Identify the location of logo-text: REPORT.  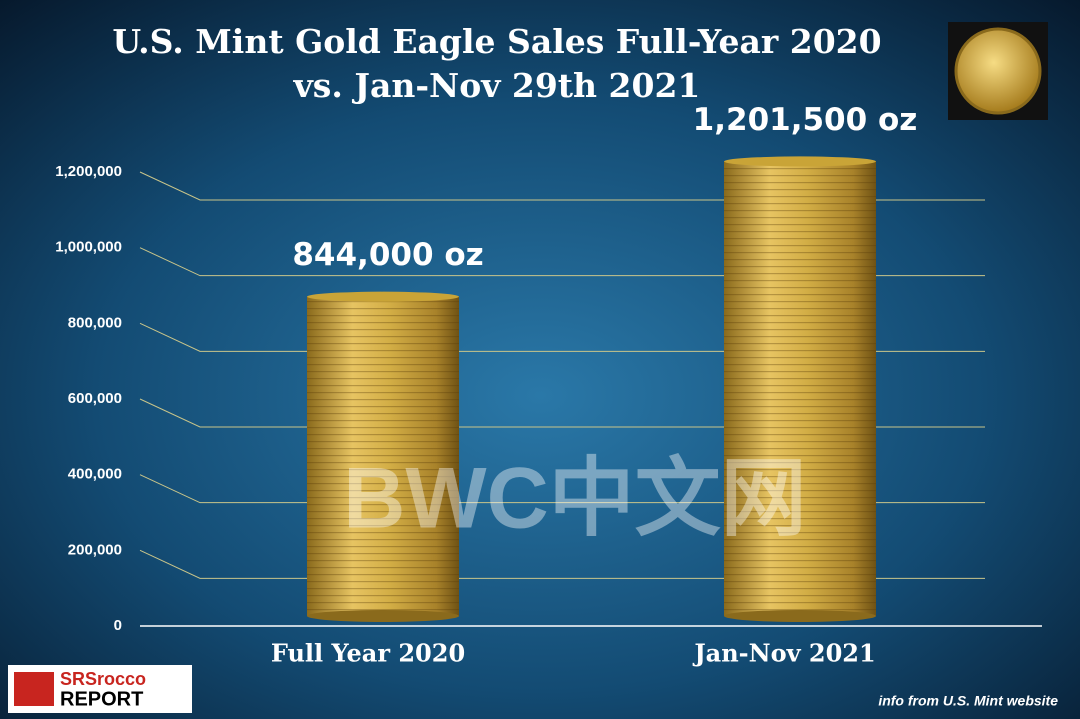
(101, 699).